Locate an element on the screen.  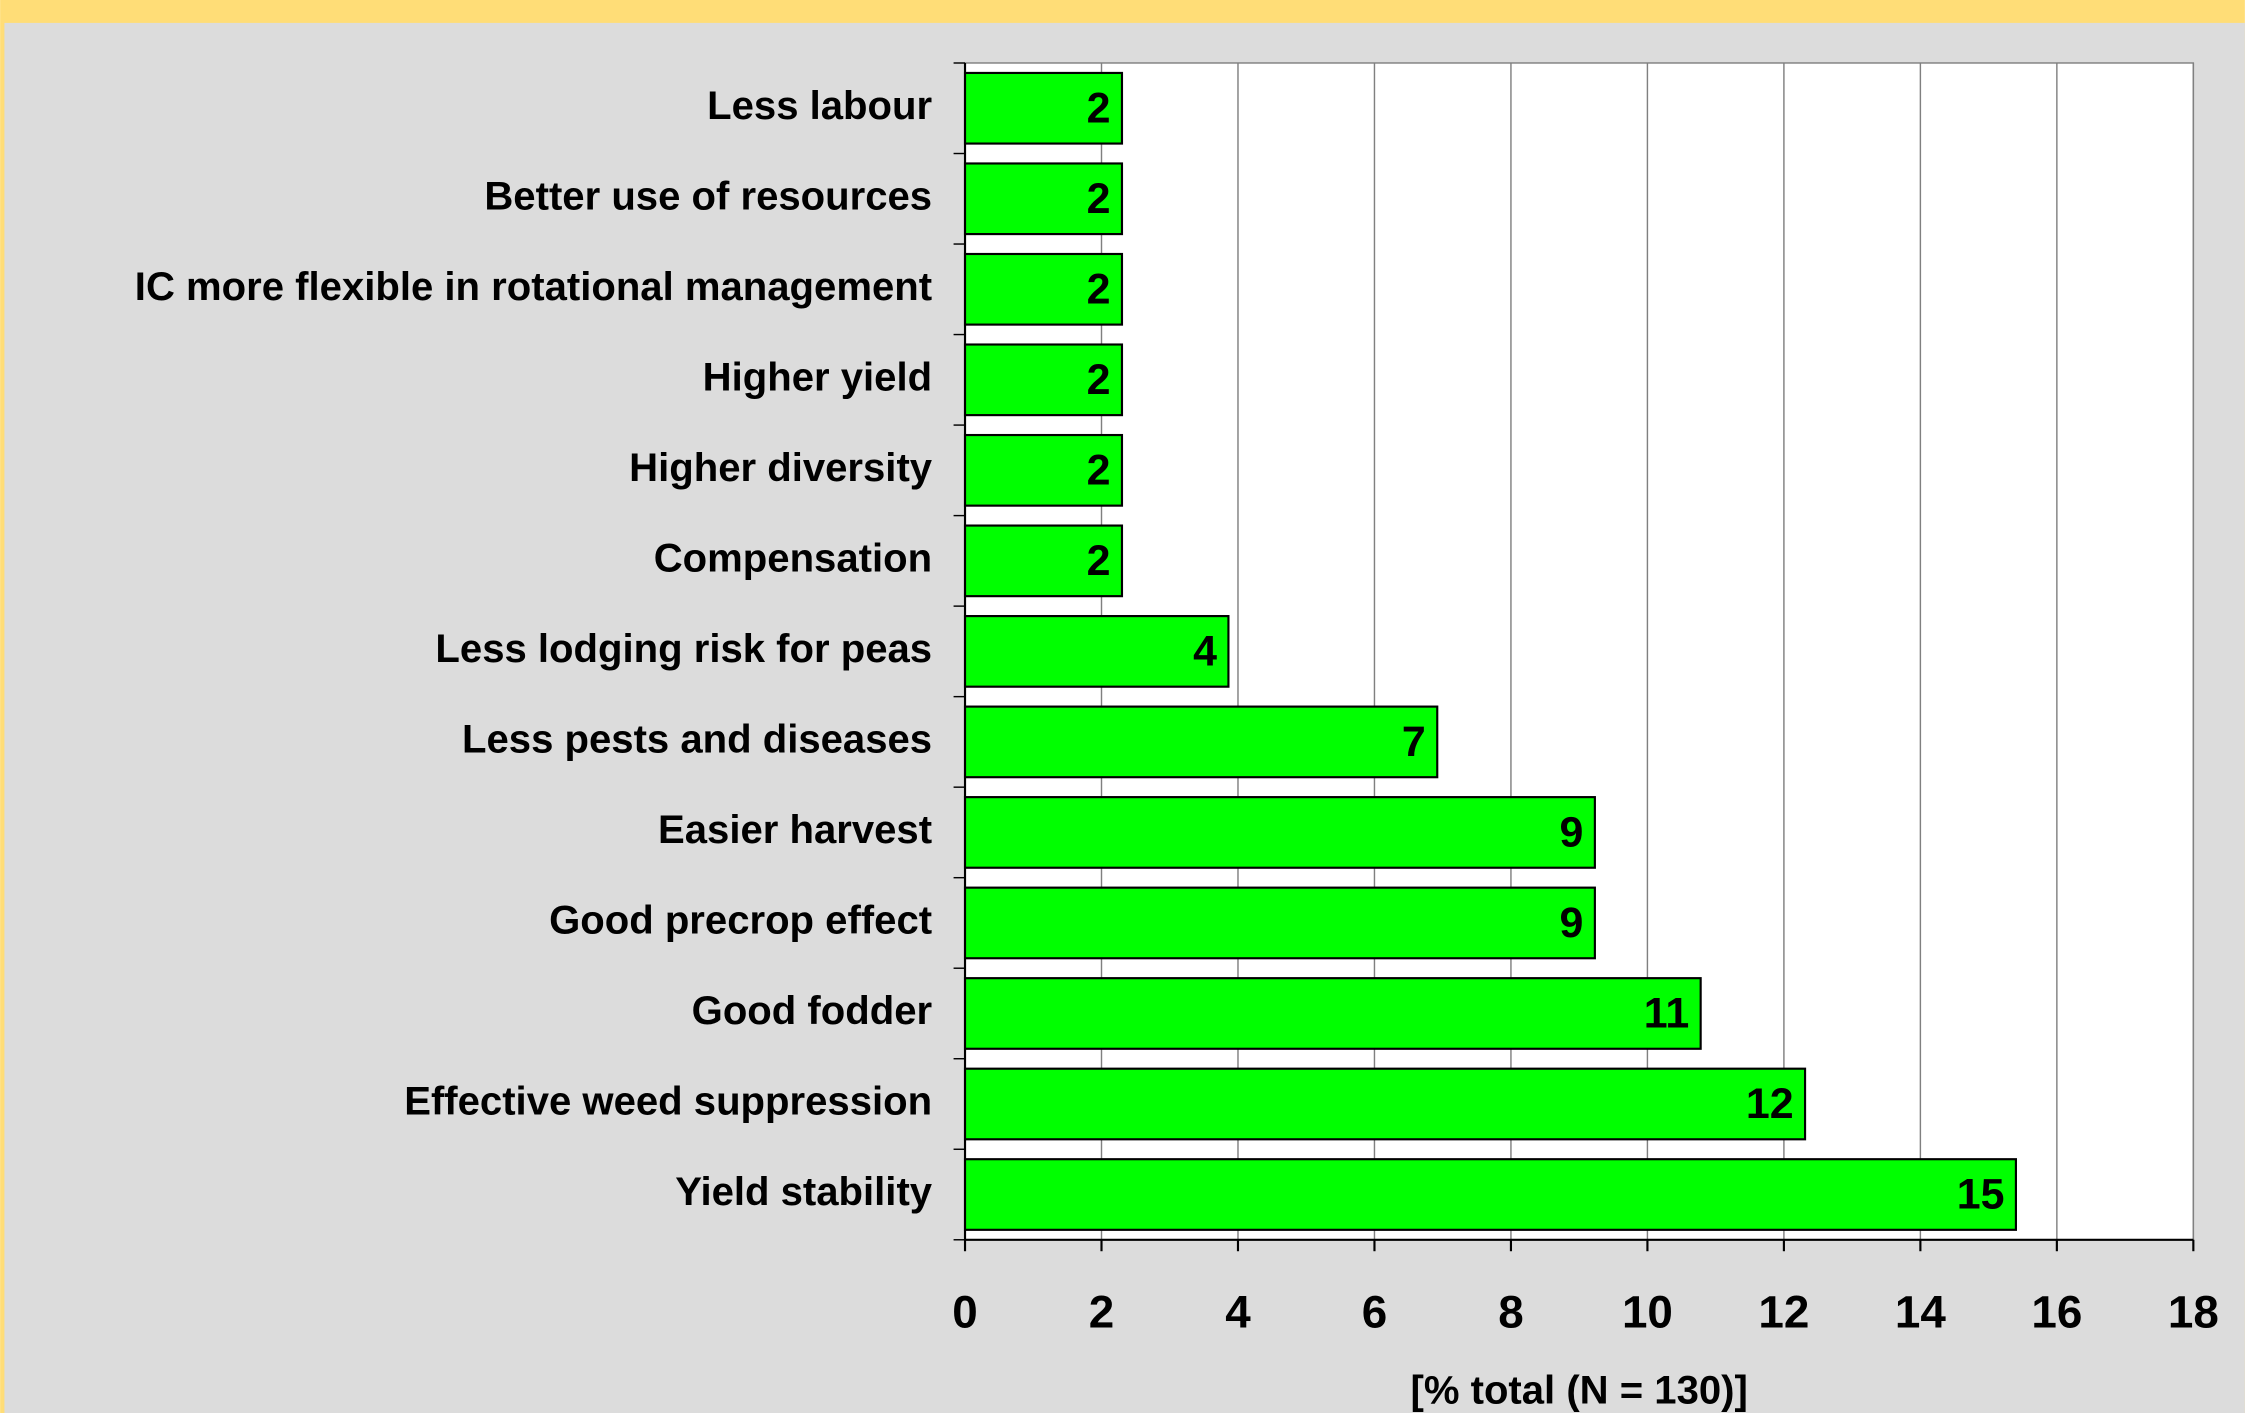
x-axis-label: [% total (N = 130)] is located at coordinates (1578, 1391).